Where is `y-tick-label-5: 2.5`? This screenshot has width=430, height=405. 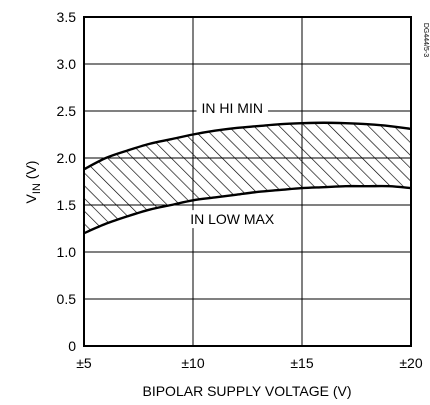
y-tick-label-5: 2.5 is located at coordinates (67, 111).